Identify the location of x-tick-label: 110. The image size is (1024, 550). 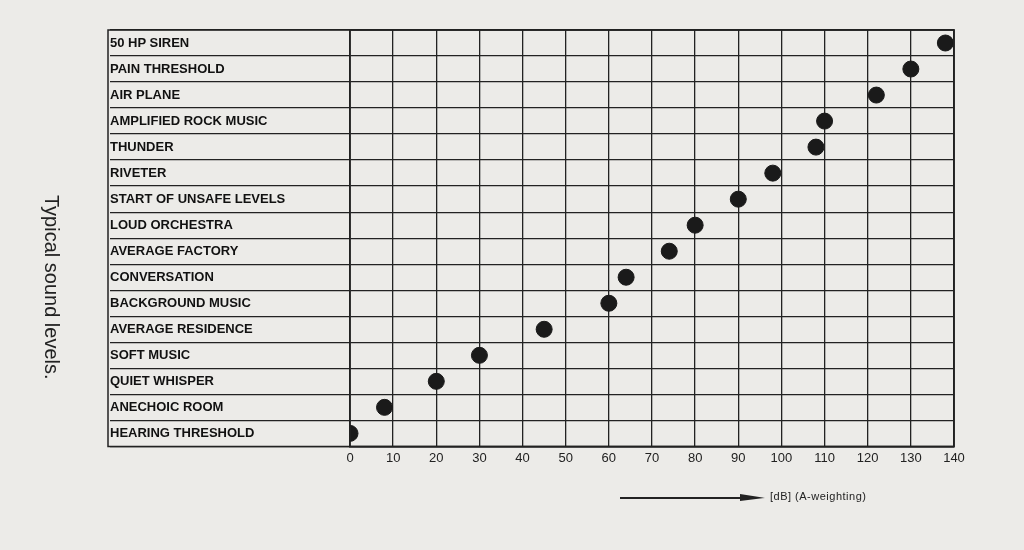
(824, 457).